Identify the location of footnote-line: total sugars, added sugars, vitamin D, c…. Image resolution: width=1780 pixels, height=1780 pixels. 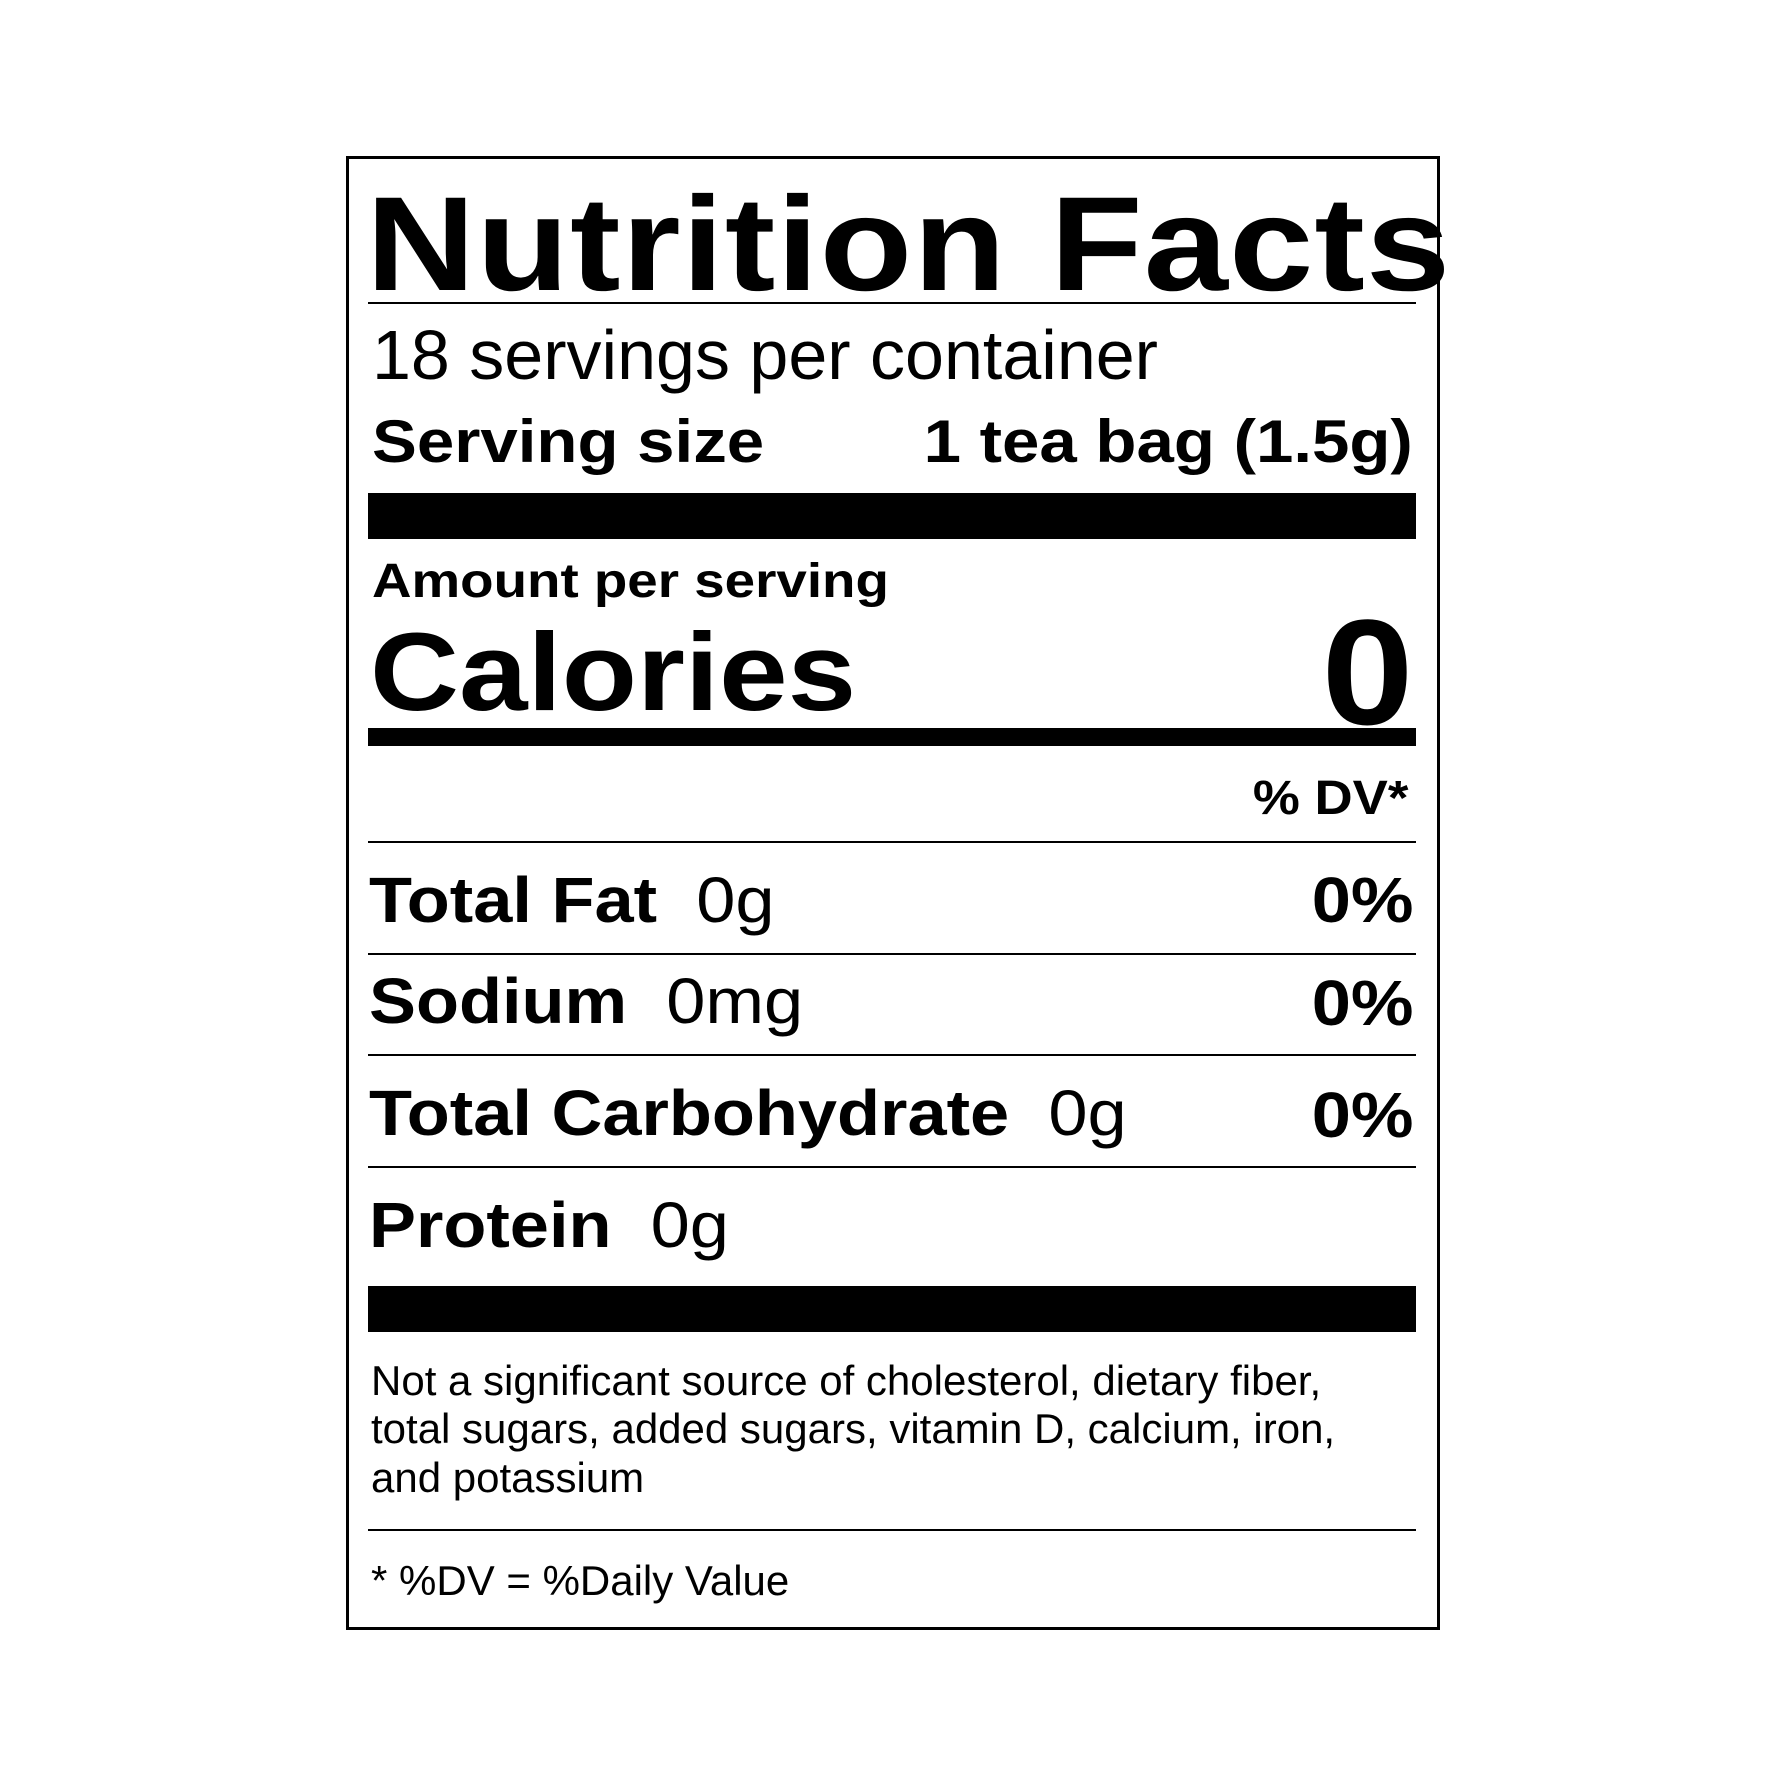
(853, 1428).